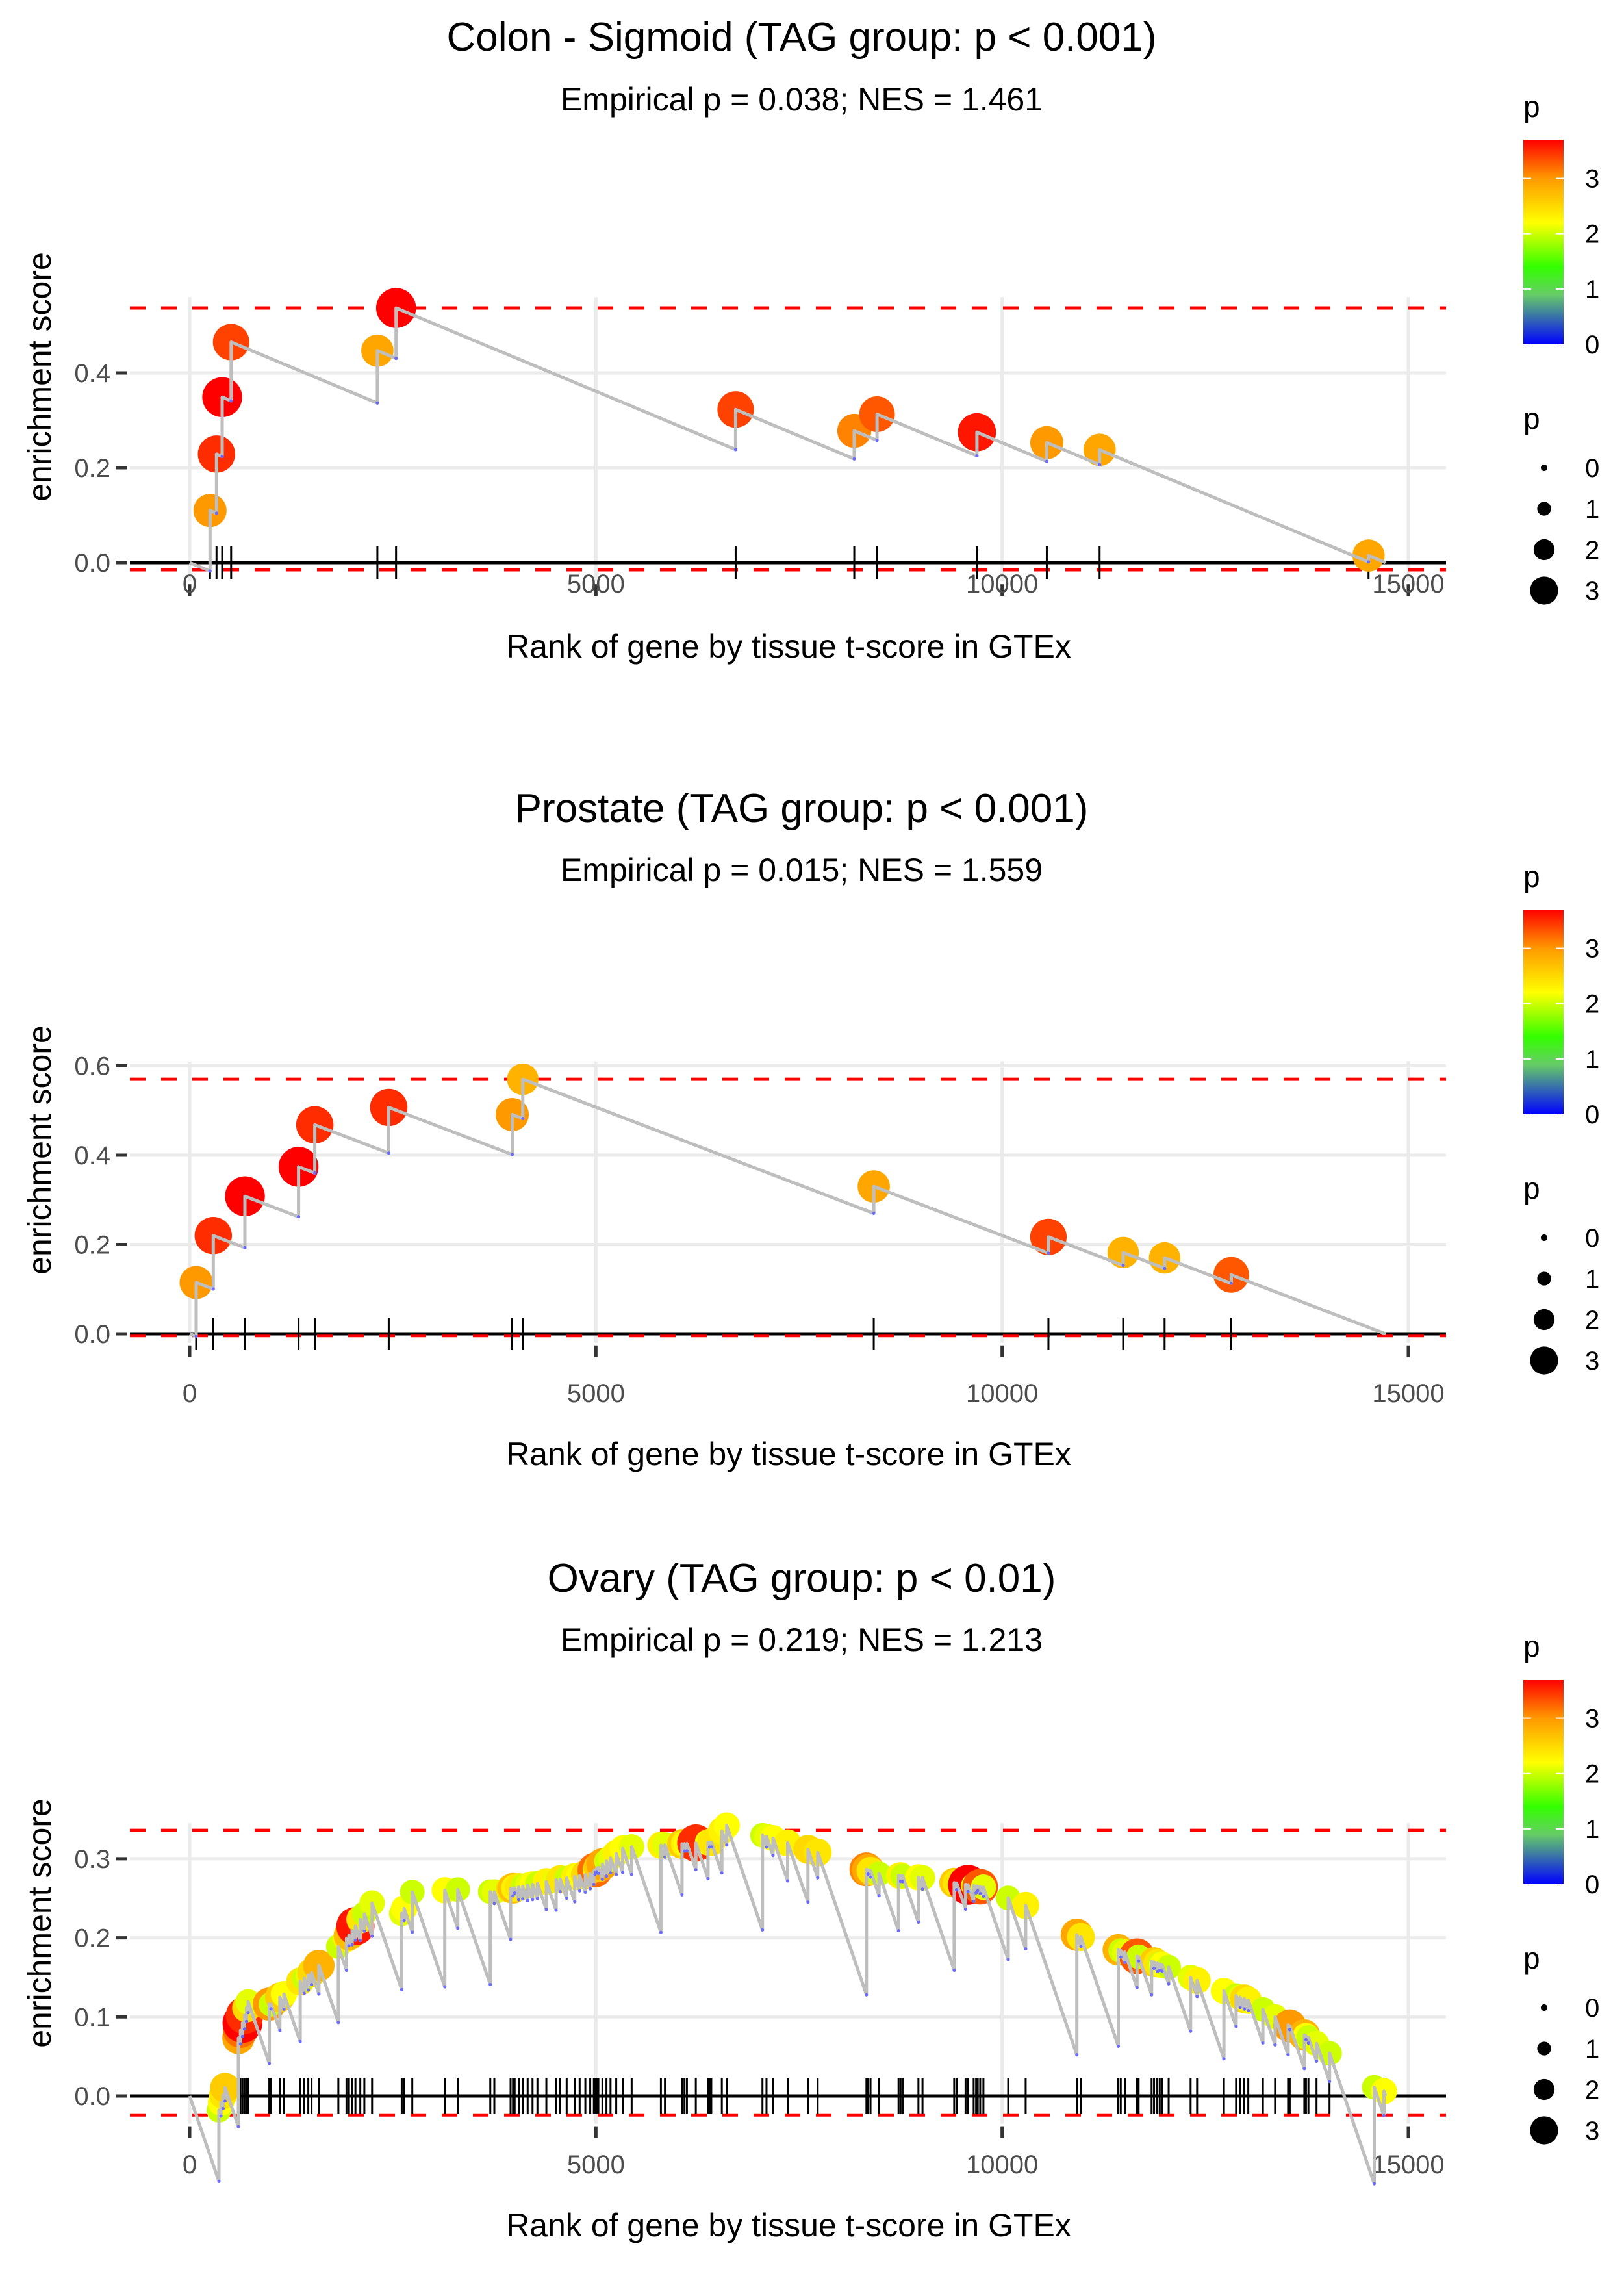 This screenshot has height=2274, width=1624. I want to click on size-legend-label: 3, so click(1592, 591).